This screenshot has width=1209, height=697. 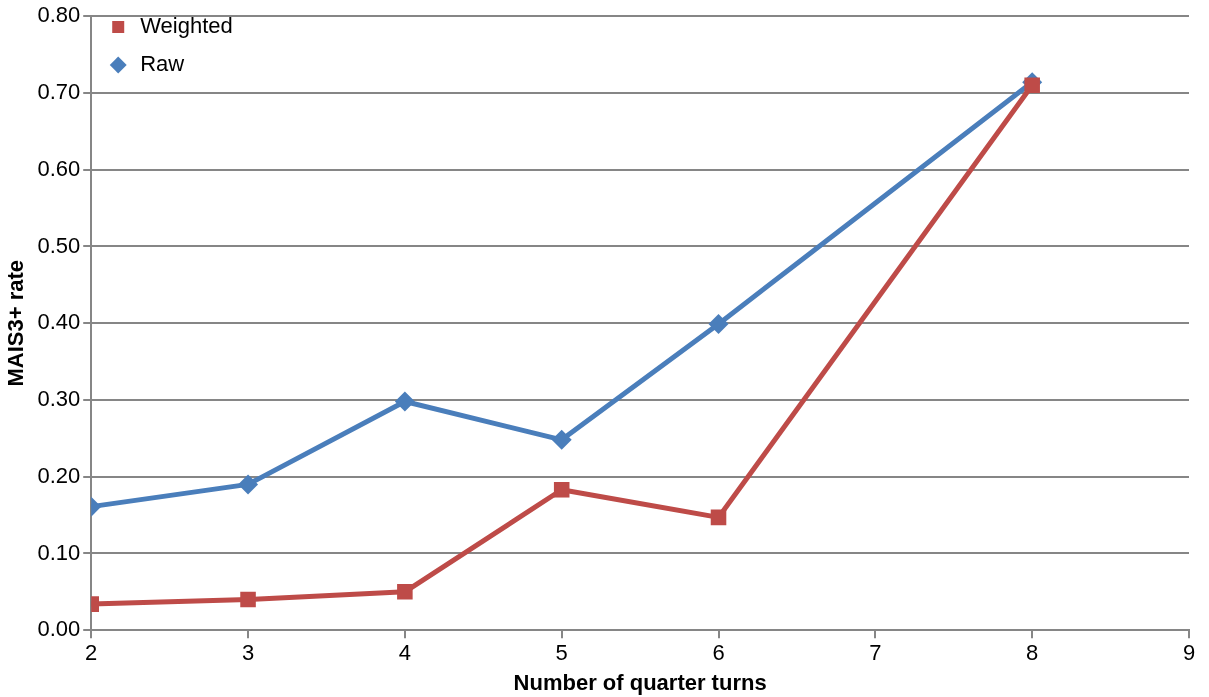 I want to click on x-tick-label: 8, so click(x=1032, y=653).